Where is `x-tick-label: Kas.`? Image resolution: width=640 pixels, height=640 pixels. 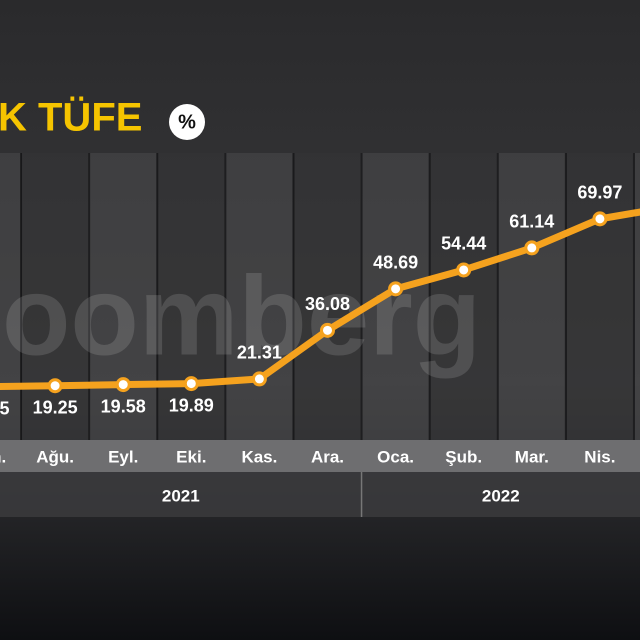
x-tick-label: Kas. is located at coordinates (259, 456).